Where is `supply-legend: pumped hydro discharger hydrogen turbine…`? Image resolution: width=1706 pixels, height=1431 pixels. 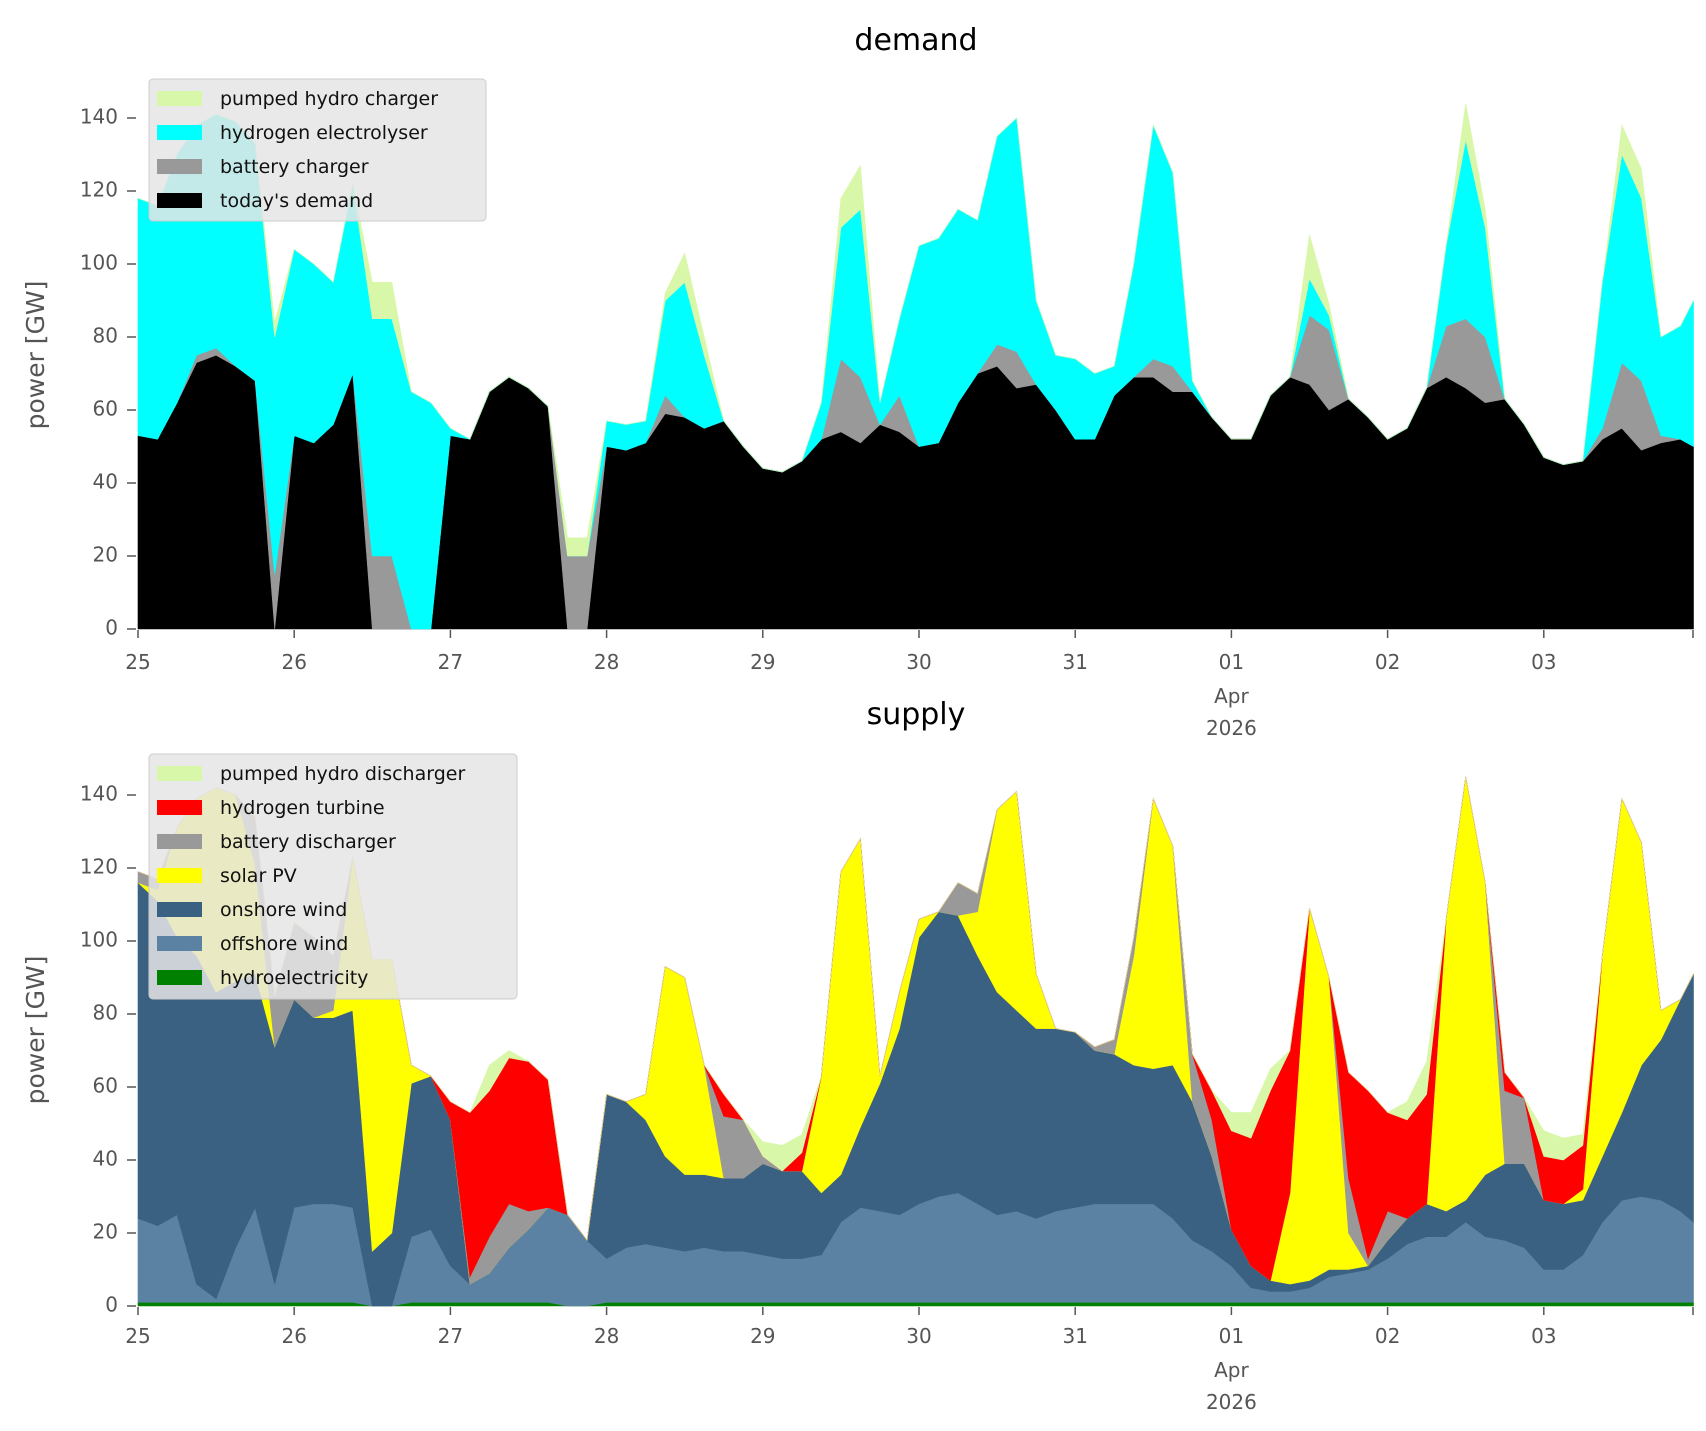 supply-legend: pumped hydro discharger hydrogen turbine… is located at coordinates (333, 876).